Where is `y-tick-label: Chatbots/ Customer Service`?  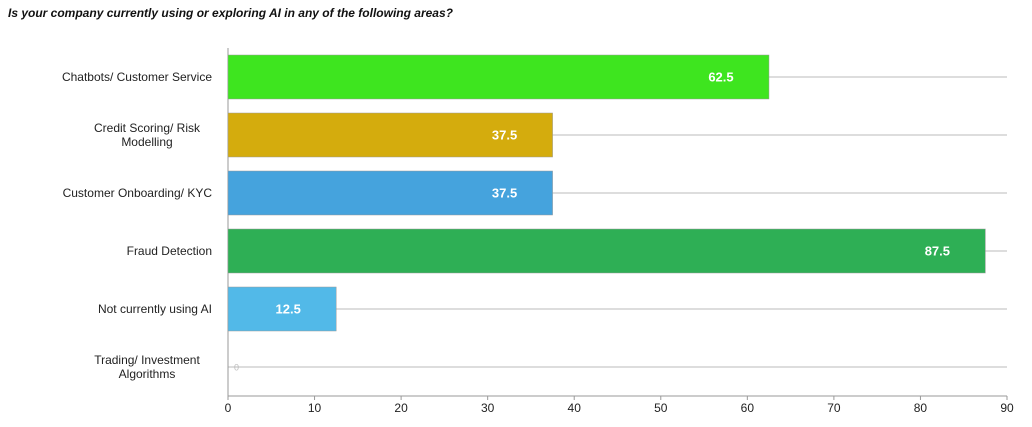 y-tick-label: Chatbots/ Customer Service is located at coordinates (136, 77).